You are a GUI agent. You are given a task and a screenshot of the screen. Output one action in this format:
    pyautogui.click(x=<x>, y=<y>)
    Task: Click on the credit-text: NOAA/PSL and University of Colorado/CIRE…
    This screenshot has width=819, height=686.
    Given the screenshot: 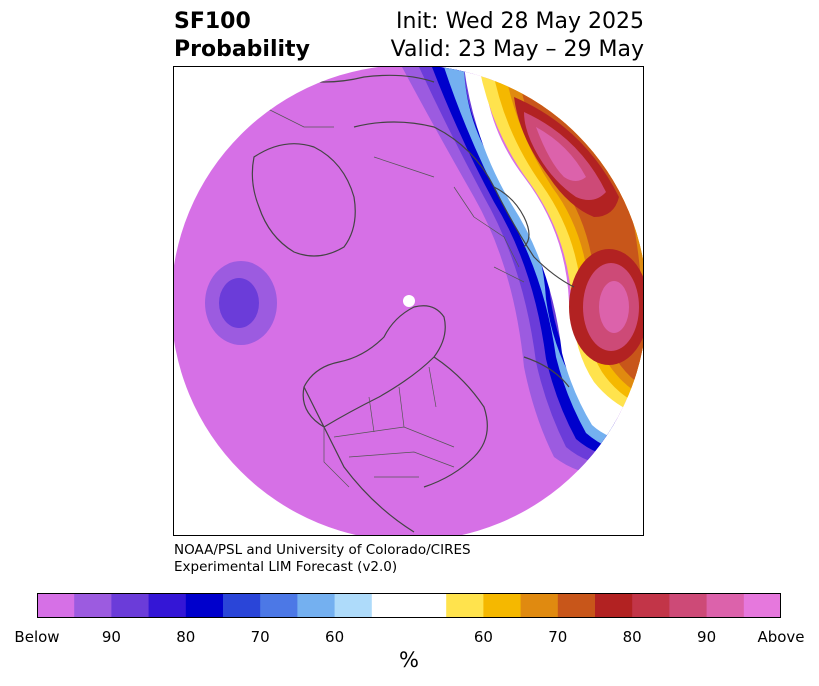 What is the action you would take?
    pyautogui.click(x=322, y=559)
    